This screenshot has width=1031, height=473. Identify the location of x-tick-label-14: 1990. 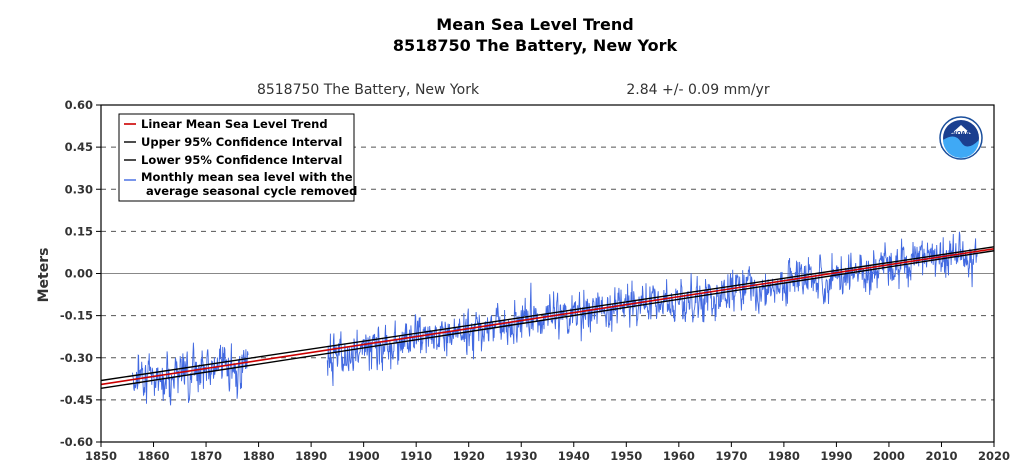
(836, 456).